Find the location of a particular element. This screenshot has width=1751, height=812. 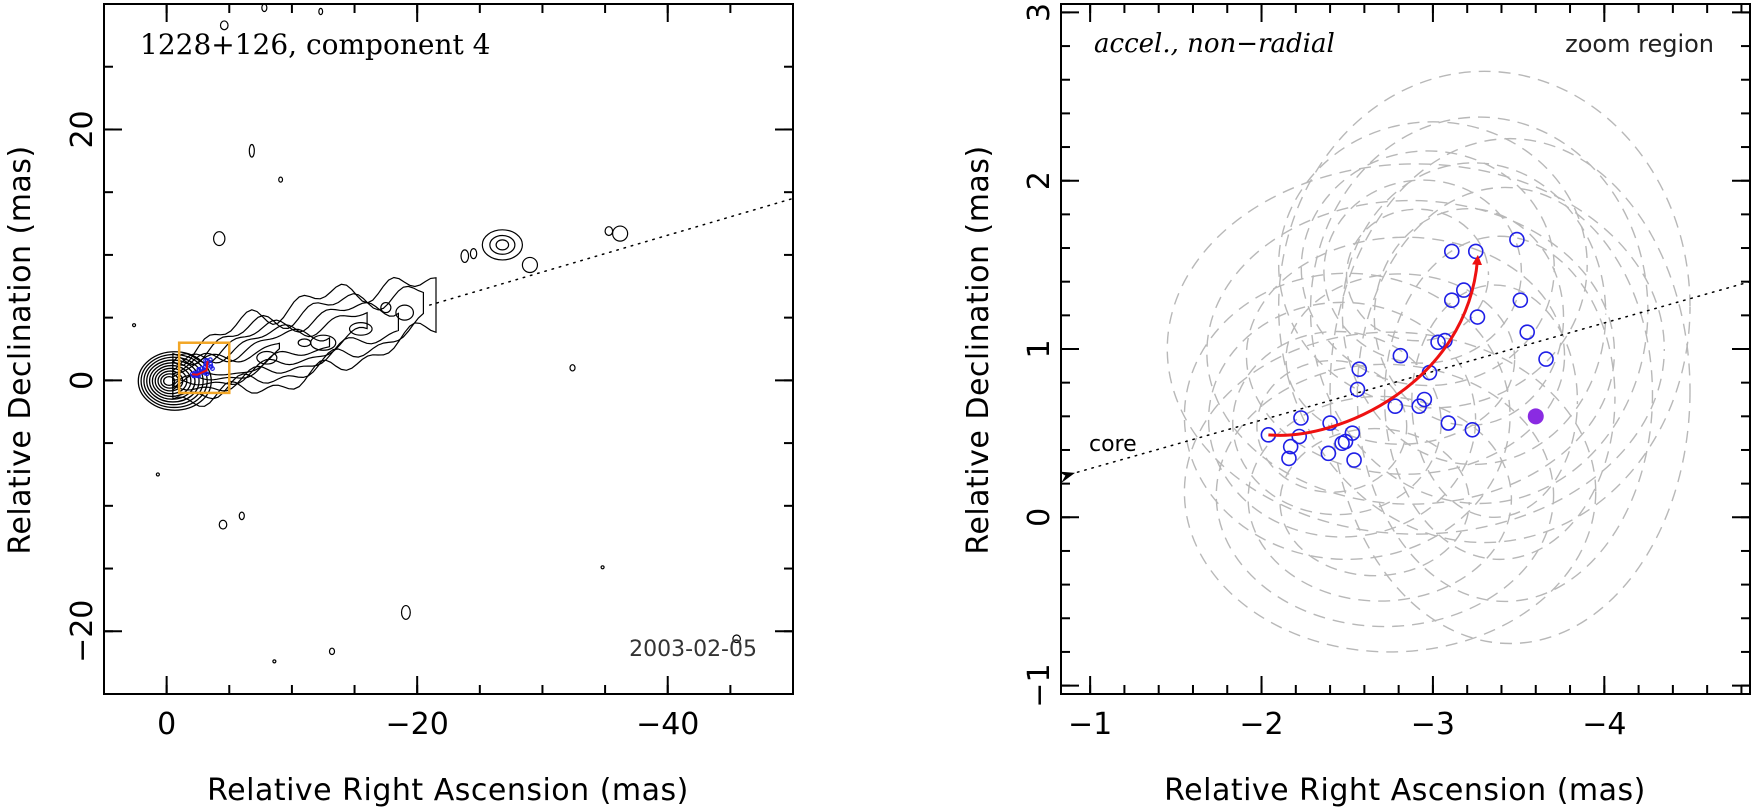

zoom-region-box is located at coordinates (204, 368).